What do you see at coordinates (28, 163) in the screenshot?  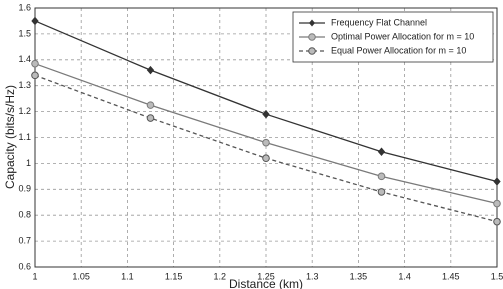 I see `y-tick-label: 1` at bounding box center [28, 163].